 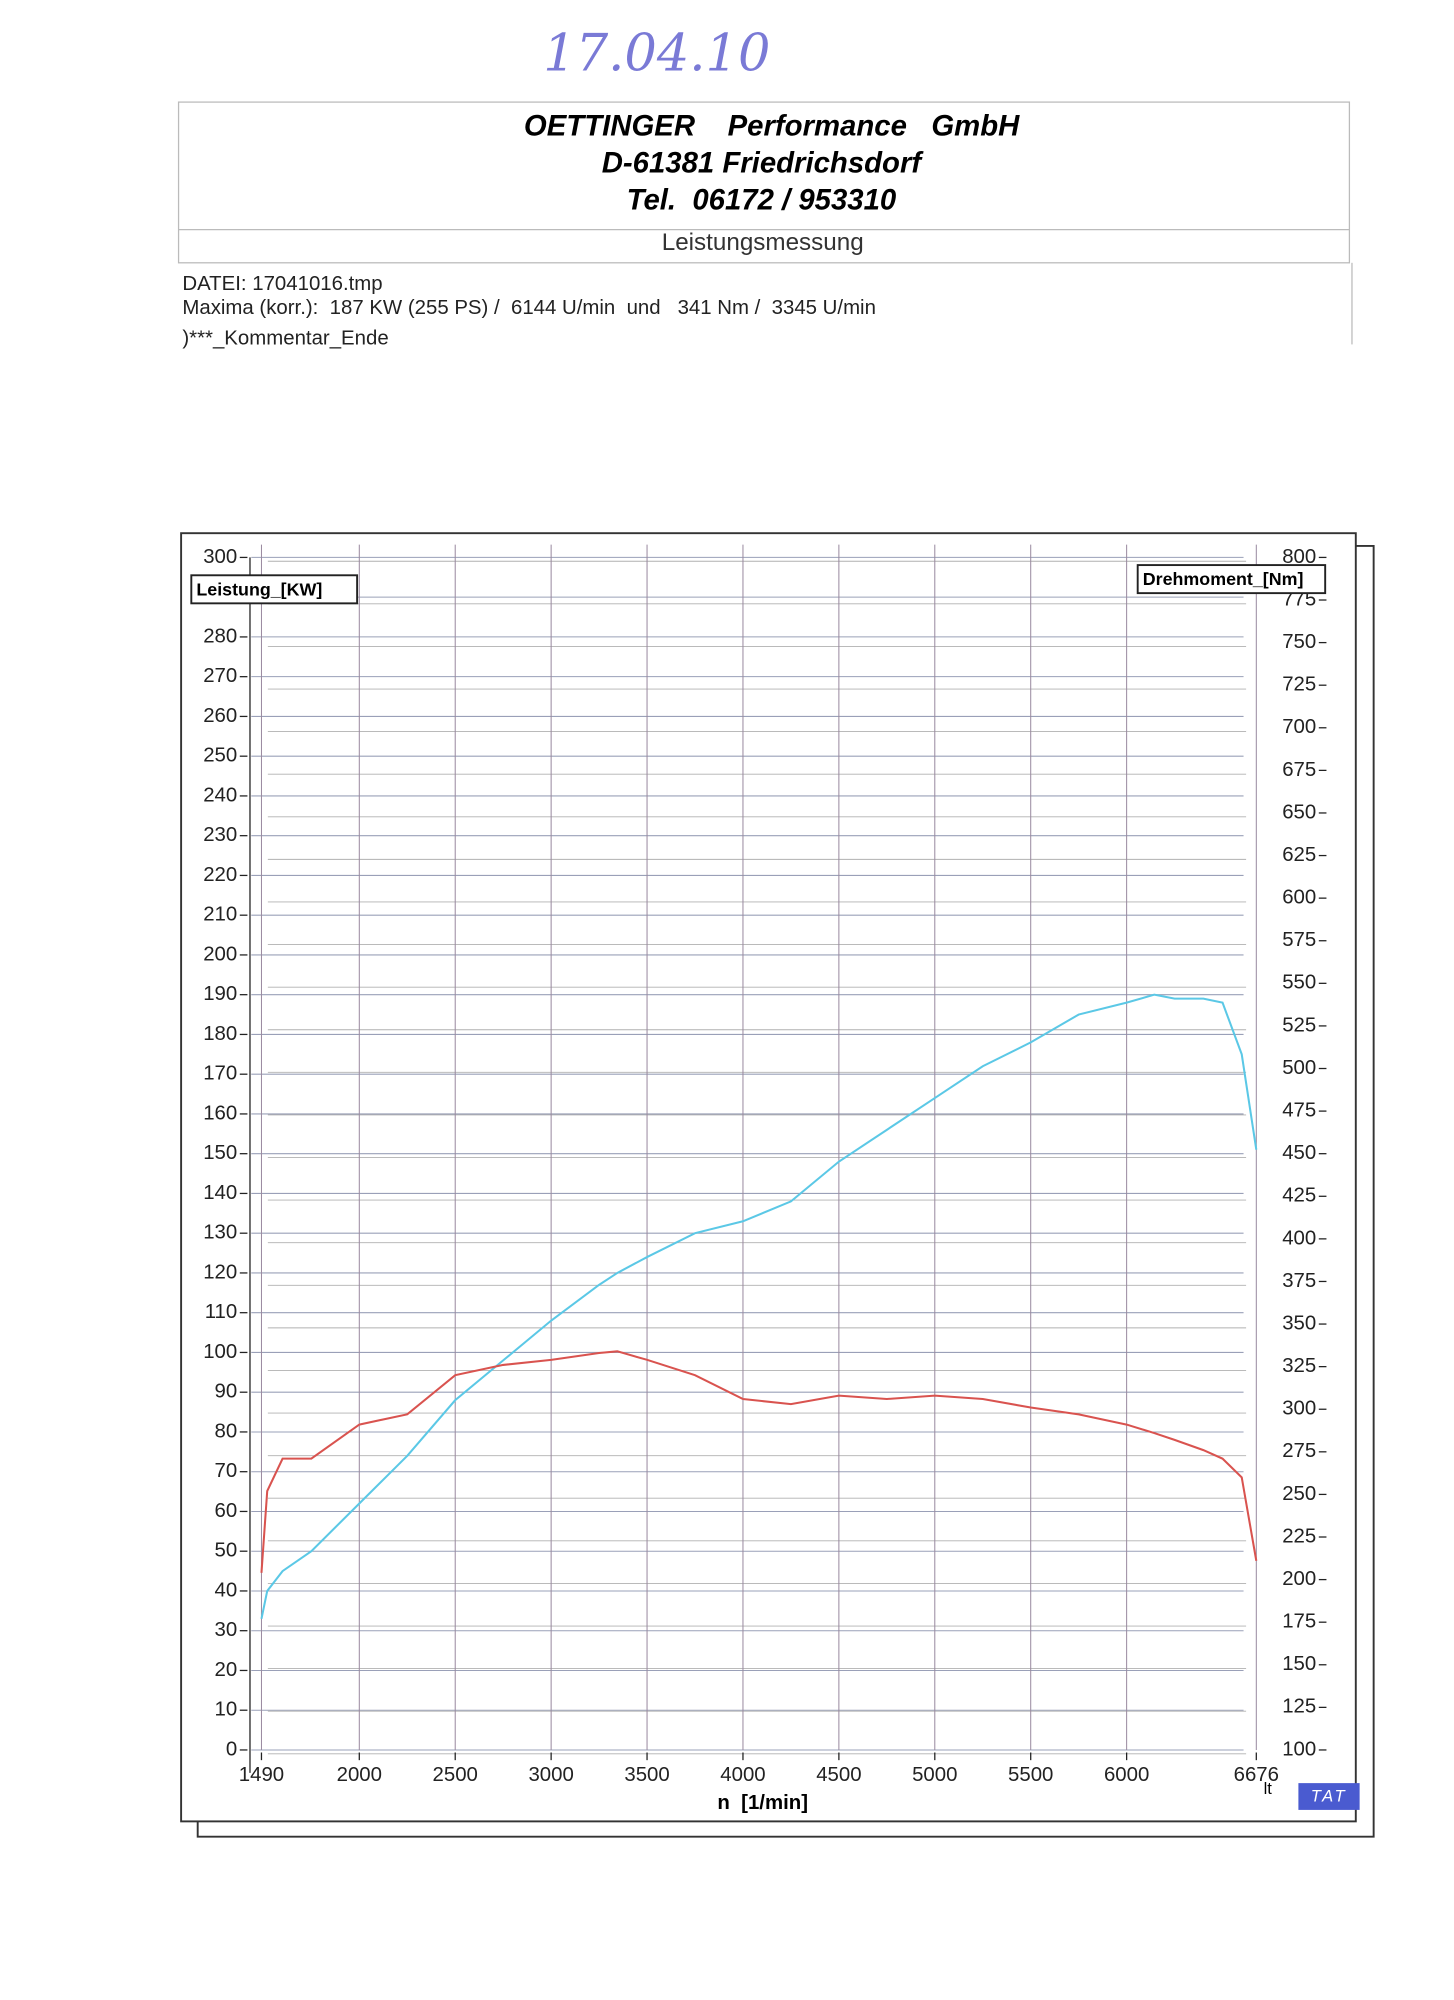 What do you see at coordinates (261, 1775) in the screenshot?
I see `x-tick-label: 1490` at bounding box center [261, 1775].